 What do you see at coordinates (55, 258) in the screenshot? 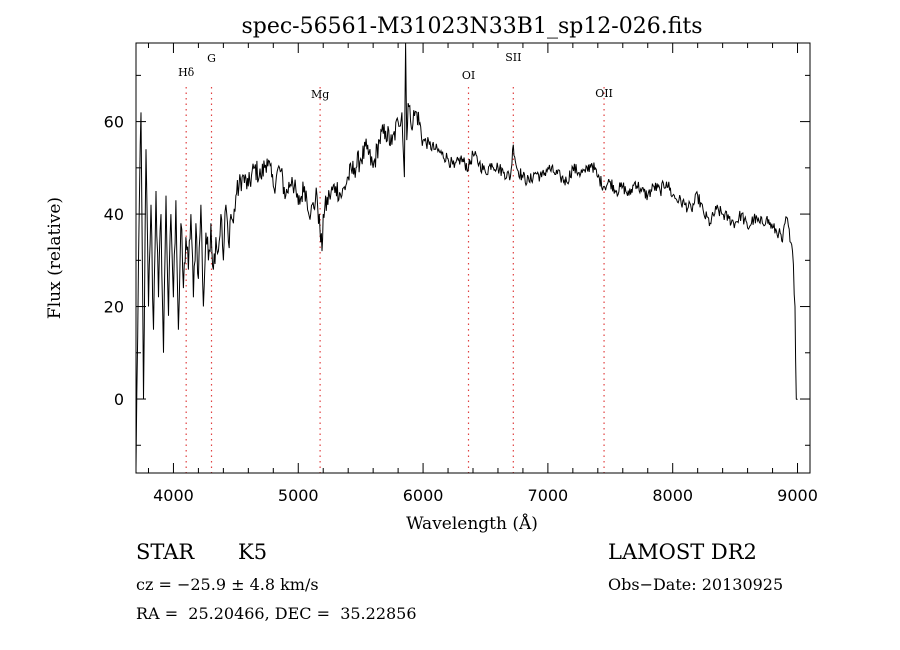
I see `y-axis-label: Flux (relative)` at bounding box center [55, 258].